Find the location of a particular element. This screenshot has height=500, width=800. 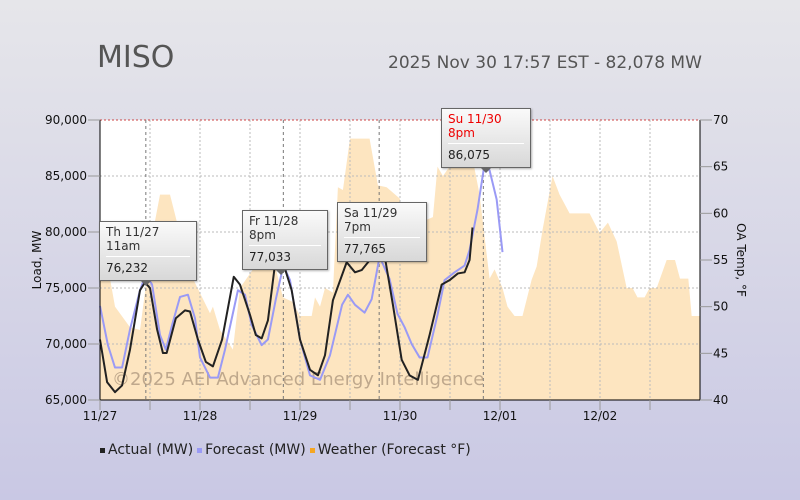

legend-weather: Weather (Forecast °F) is located at coordinates (390, 450).